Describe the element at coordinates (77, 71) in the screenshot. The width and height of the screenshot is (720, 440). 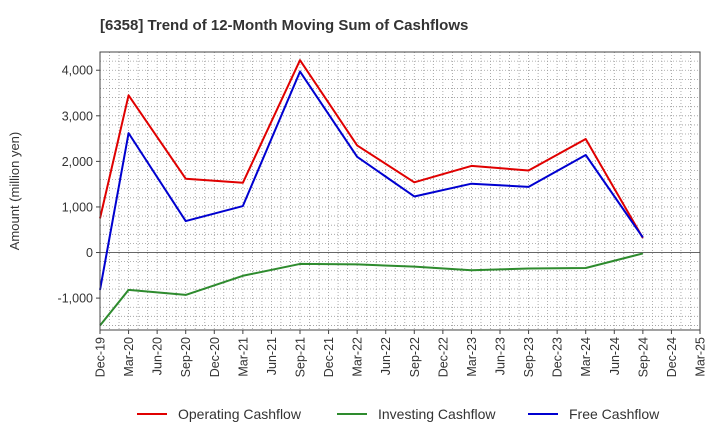
I see `y-tick-label: 4,000` at that location.